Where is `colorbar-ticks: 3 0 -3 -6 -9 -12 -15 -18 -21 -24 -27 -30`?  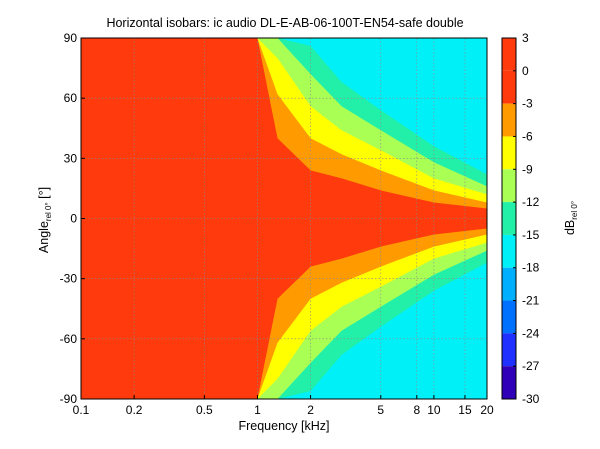
colorbar-ticks: 3 0 -3 -6 -9 -12 -15 -18 -21 -24 -27 -30 is located at coordinates (526, 218).